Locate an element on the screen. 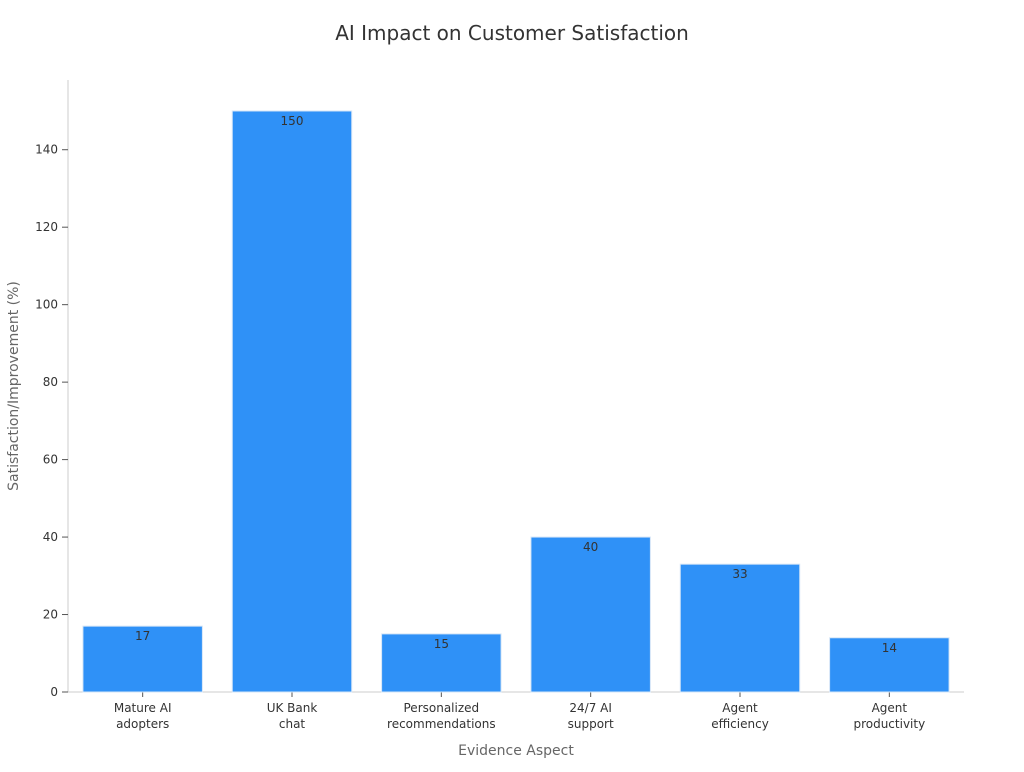 The width and height of the screenshot is (1024, 772). x-tick-label: efficiency is located at coordinates (740, 724).